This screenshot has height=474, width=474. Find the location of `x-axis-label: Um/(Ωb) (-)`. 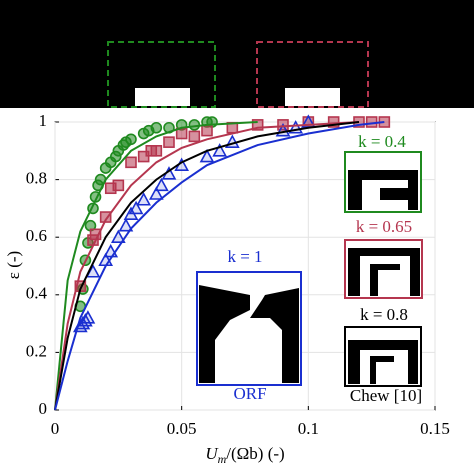

x-axis-label: Um/(Ωb) (-) is located at coordinates (244, 455).